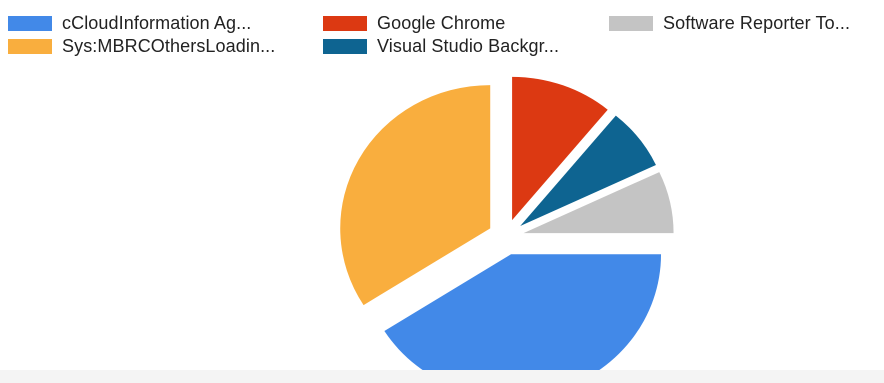 The height and width of the screenshot is (383, 884). What do you see at coordinates (442, 376) in the screenshot?
I see `bottom-strip` at bounding box center [442, 376].